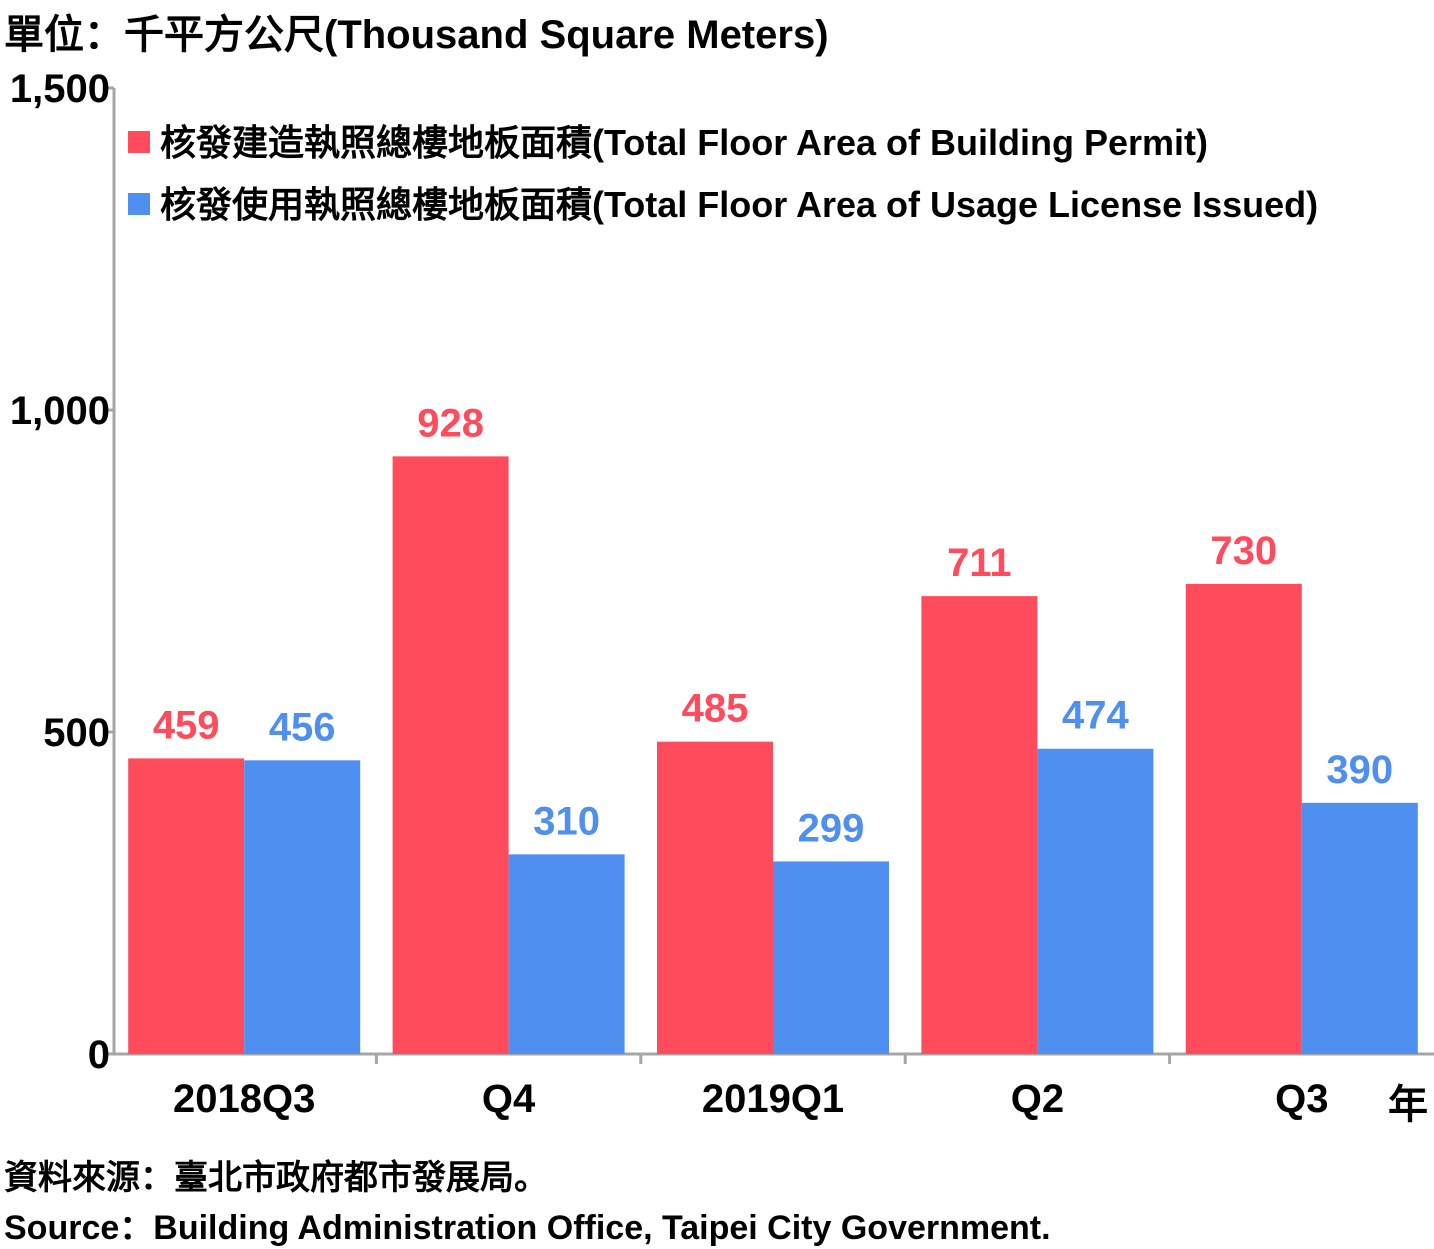  Describe the element at coordinates (99, 1055) in the screenshot. I see `y-tick-label: 0` at that location.